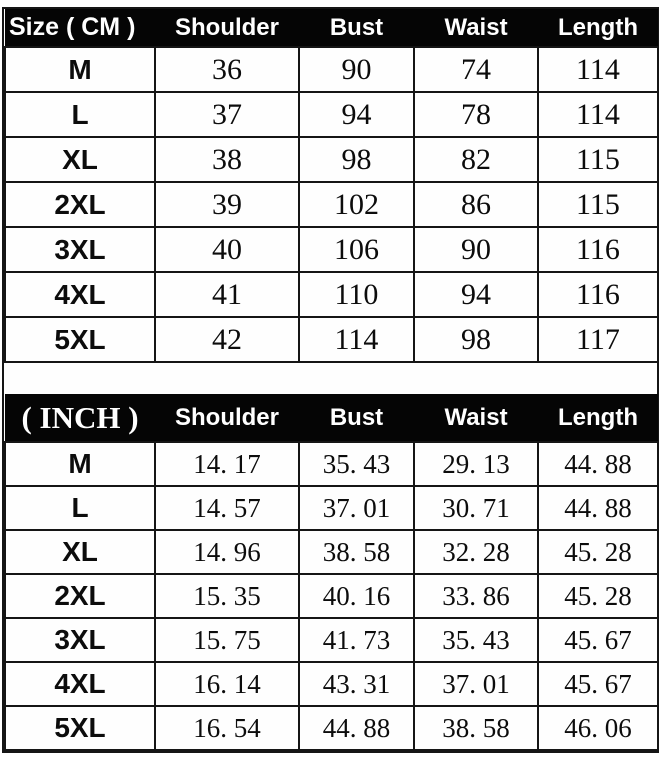  I want to click on shoulder-value: 16. 14, so click(227, 684).